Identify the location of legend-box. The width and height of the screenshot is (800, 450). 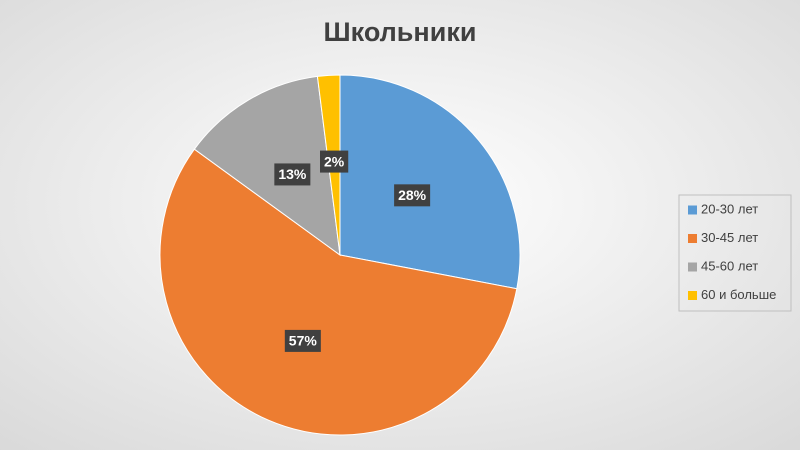
(735, 253).